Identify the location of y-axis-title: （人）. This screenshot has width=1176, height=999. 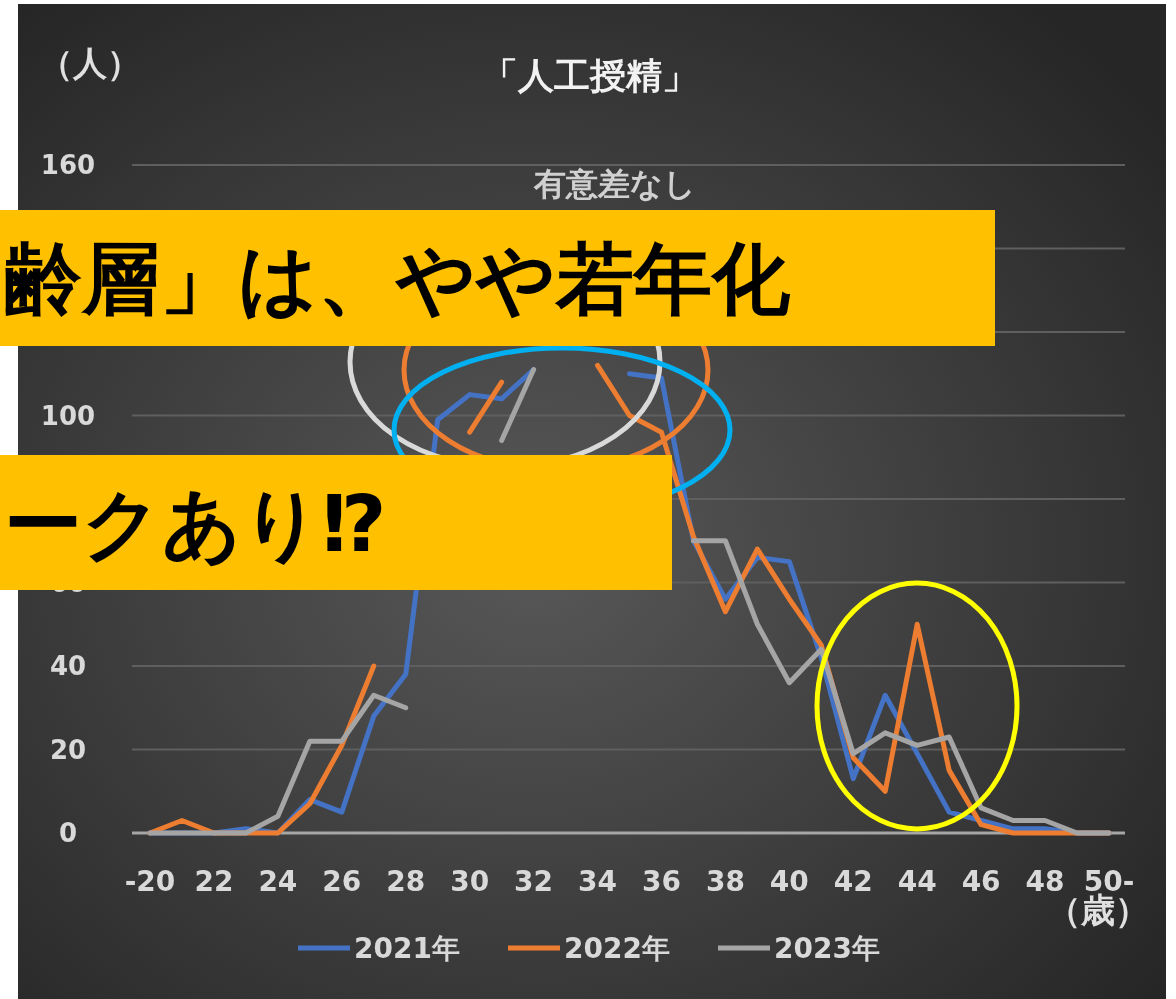
(90, 63).